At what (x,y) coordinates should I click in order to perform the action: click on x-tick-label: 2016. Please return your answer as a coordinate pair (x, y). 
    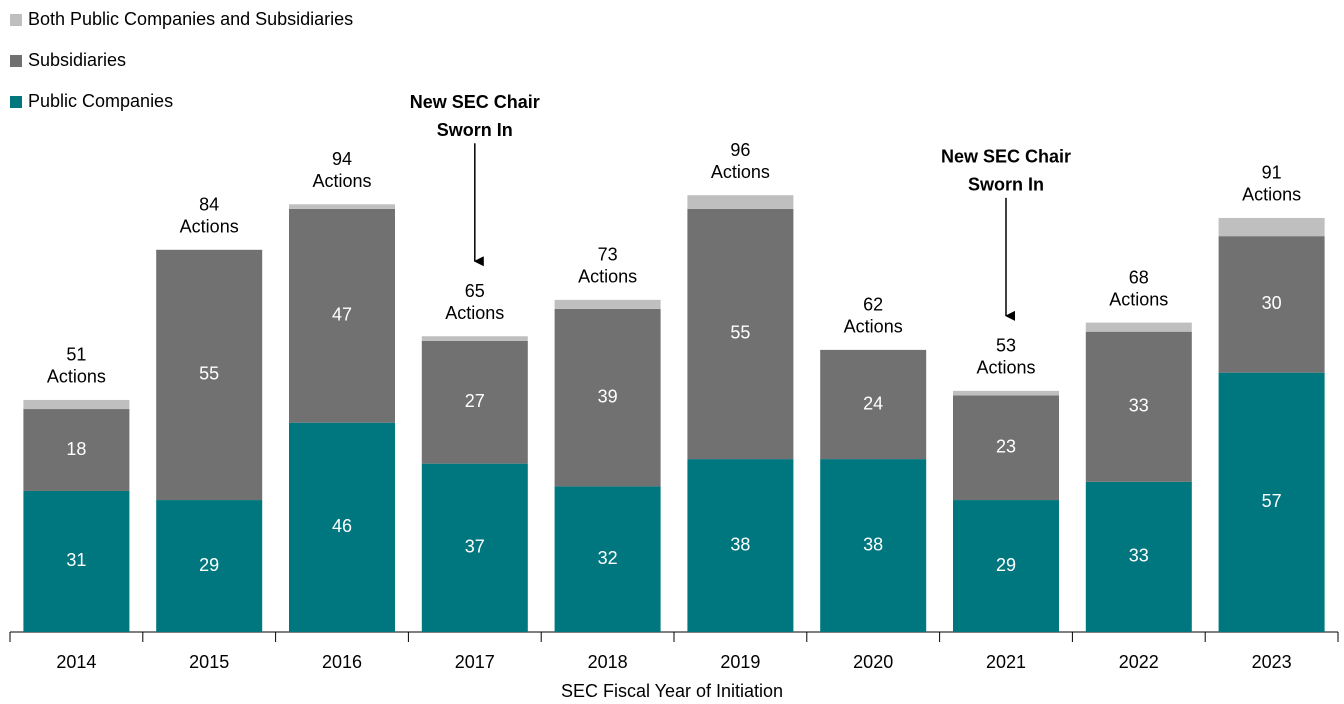
    Looking at the image, I should click on (342, 662).